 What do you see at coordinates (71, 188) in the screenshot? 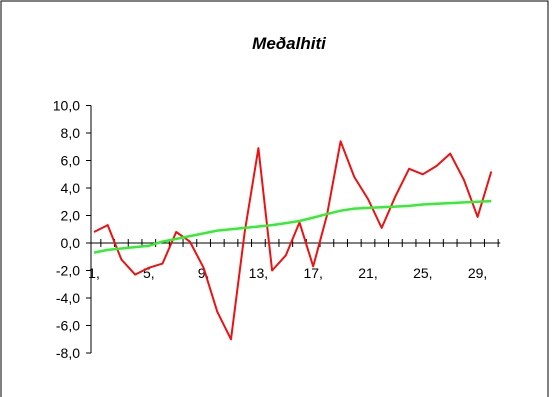
I see `y-tick-label: 4,0` at bounding box center [71, 188].